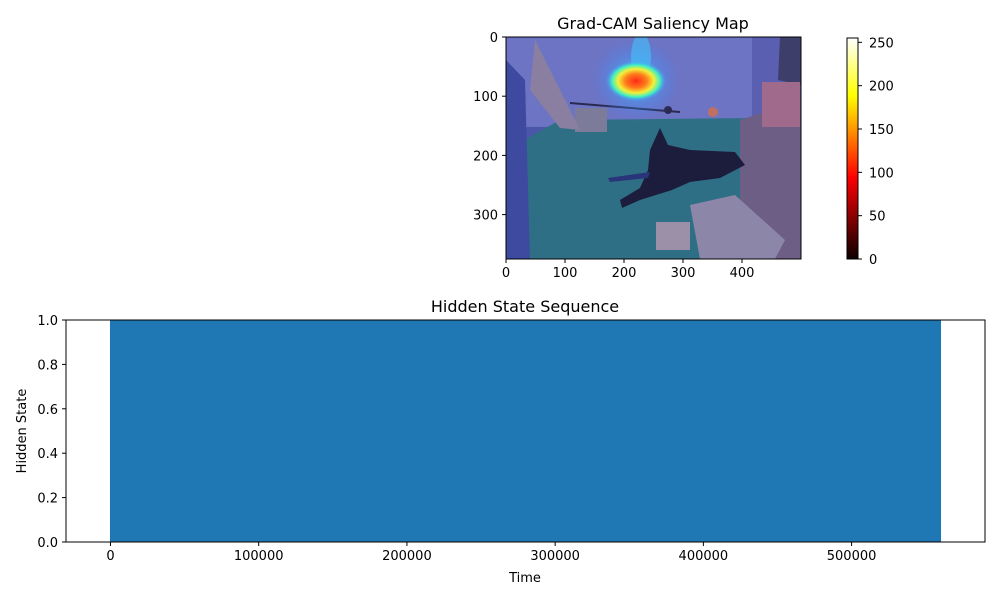  Describe the element at coordinates (852, 148) in the screenshot. I see `colorbar-gradient` at that location.